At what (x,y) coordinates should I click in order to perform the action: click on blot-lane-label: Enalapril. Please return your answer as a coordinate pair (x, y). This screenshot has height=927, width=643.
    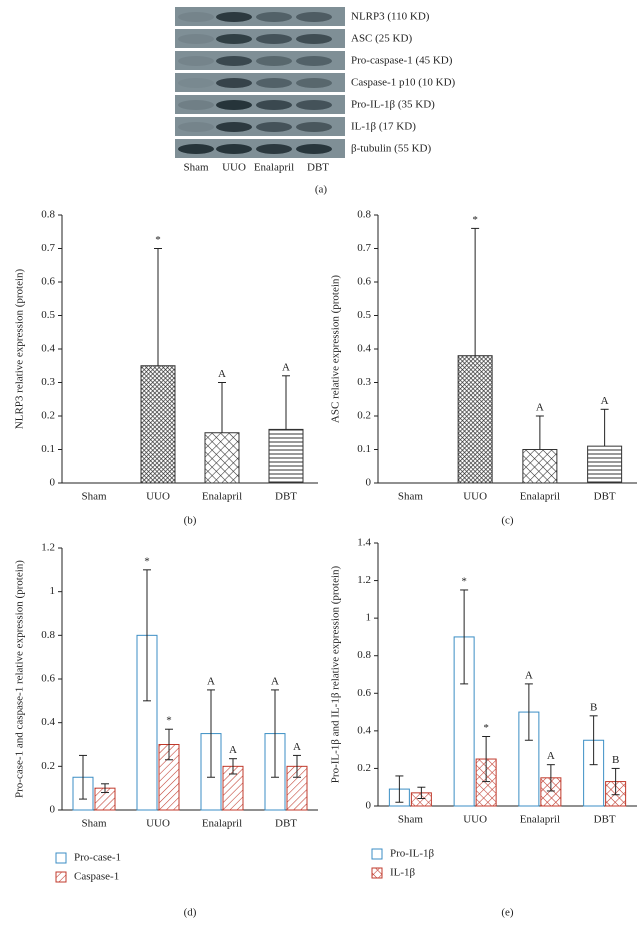
    Looking at the image, I should click on (274, 168).